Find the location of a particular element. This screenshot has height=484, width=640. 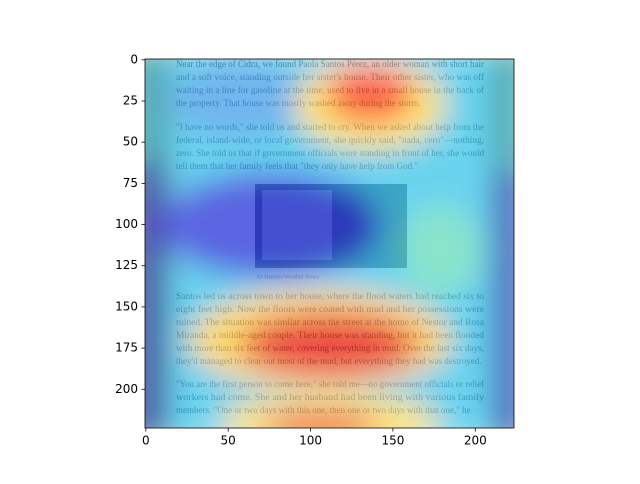

y-tick-label: 25 is located at coordinates (130, 101).